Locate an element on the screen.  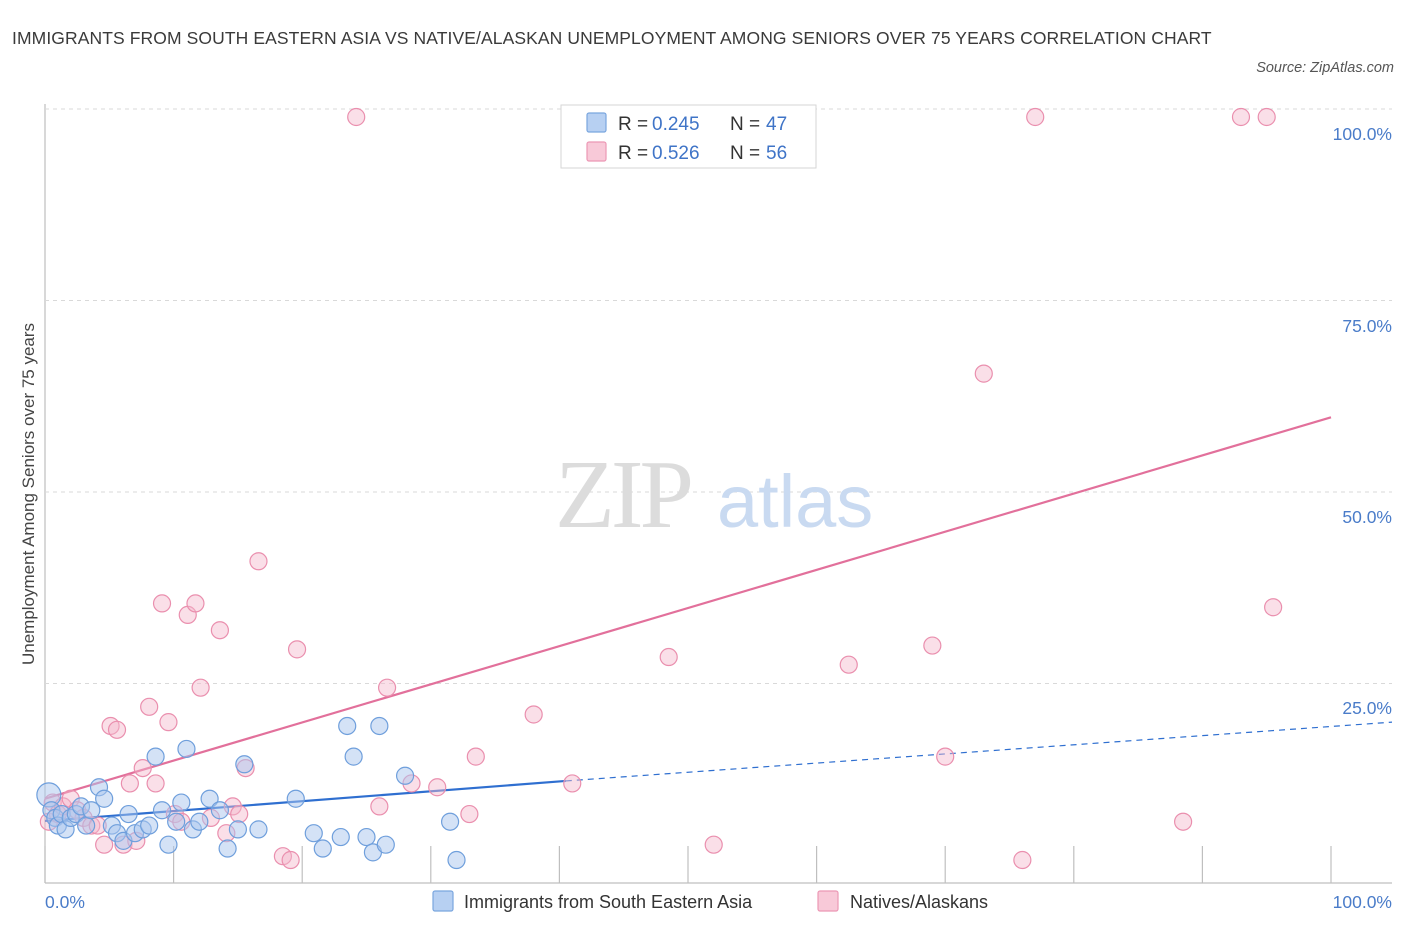
watermark-zip: ZIP is located at coordinates (622, 495).